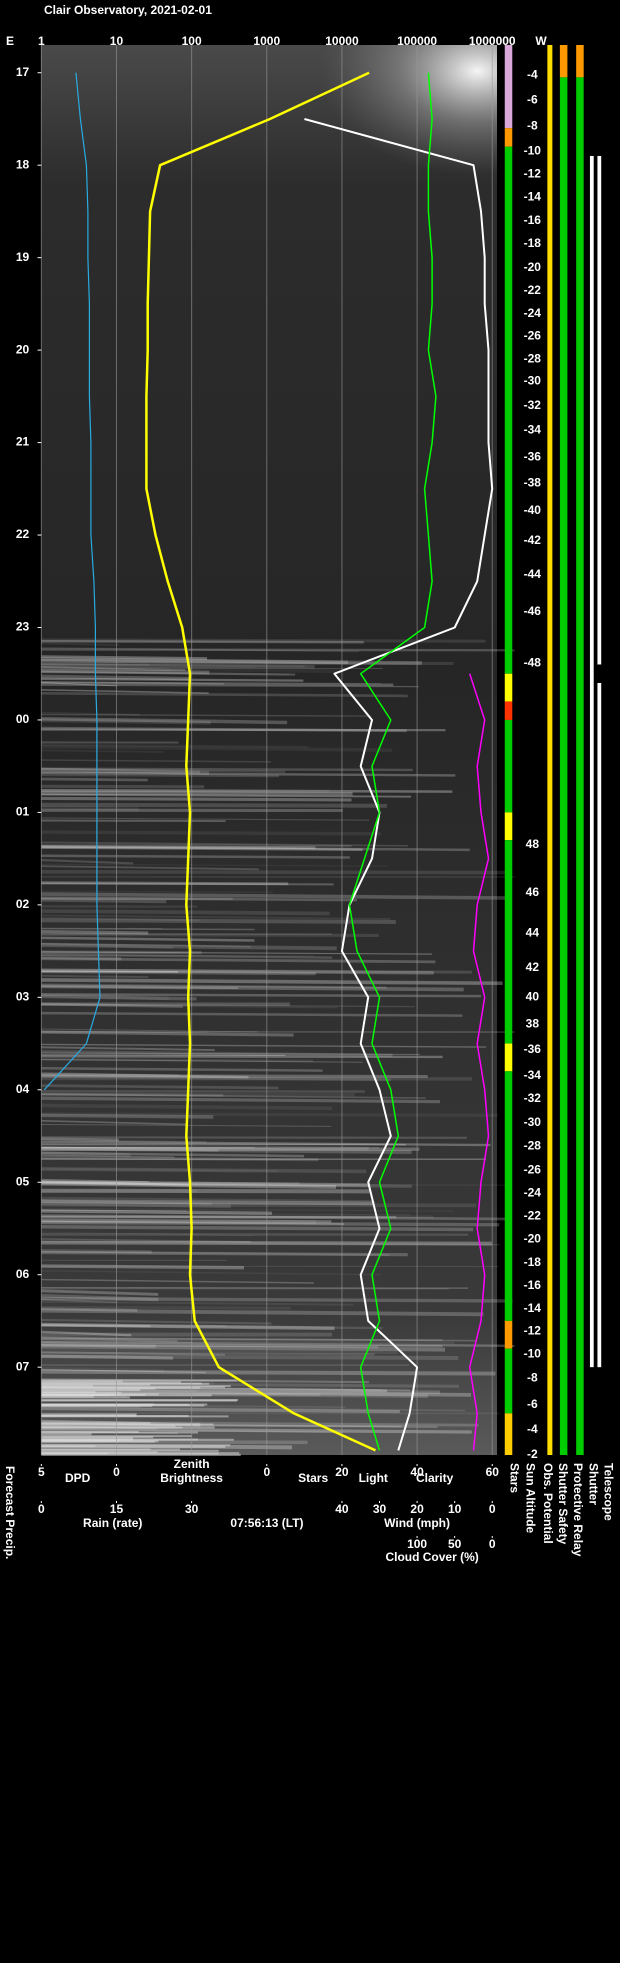 The width and height of the screenshot is (620, 1963). Describe the element at coordinates (455, 1544) in the screenshot. I see `cloud-tick-label: 50` at that location.